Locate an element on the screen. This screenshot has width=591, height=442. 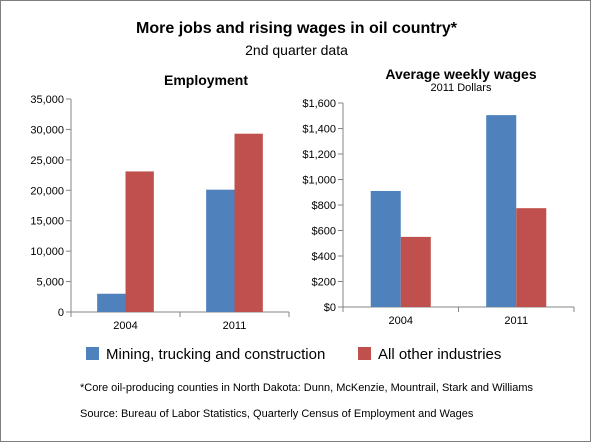
wages-chart-title: Average weekly wages is located at coordinates (461, 74).